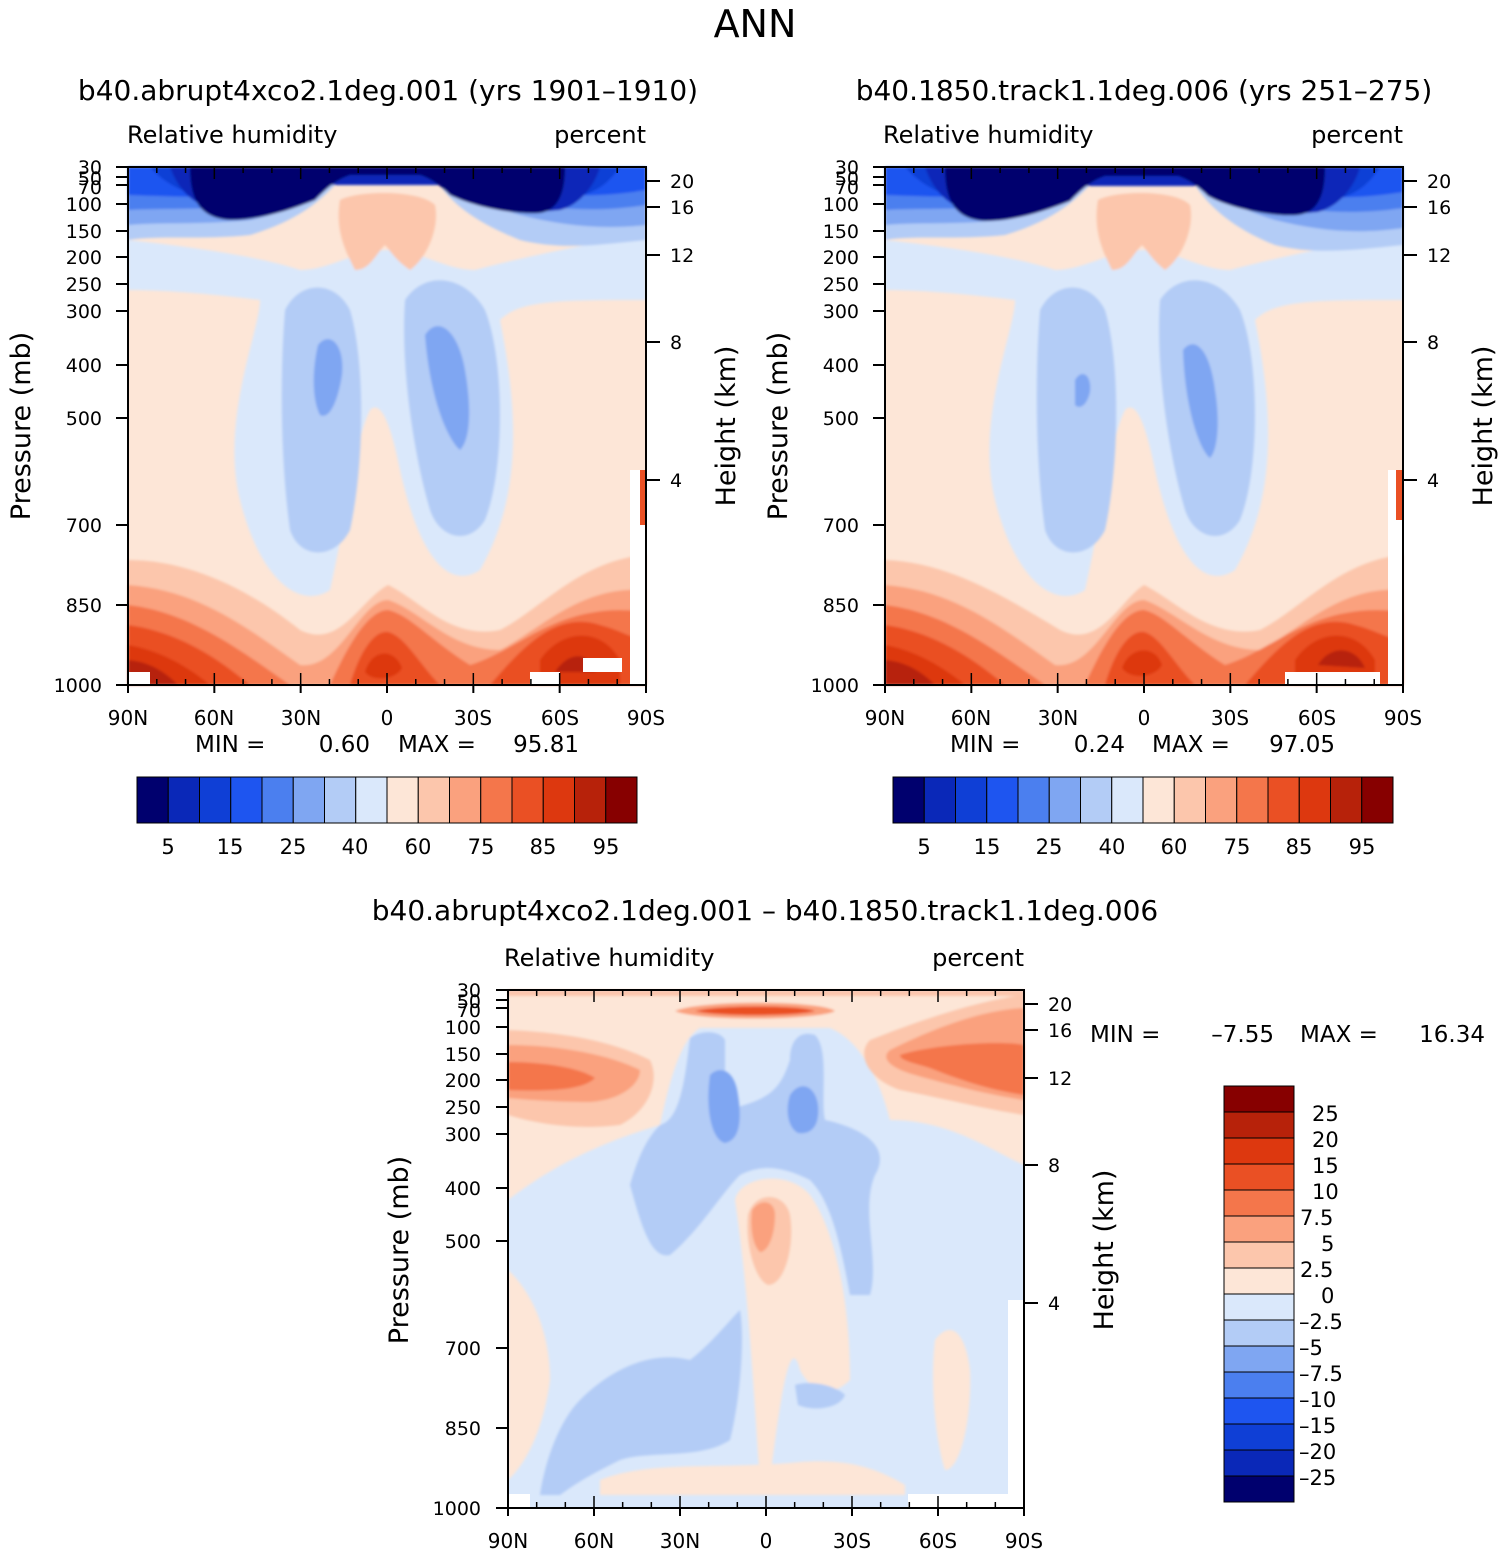 Image resolution: width=1506 pixels, height=1555 pixels. I want to click on panel-2-y-label-150: 150, so click(841, 232).